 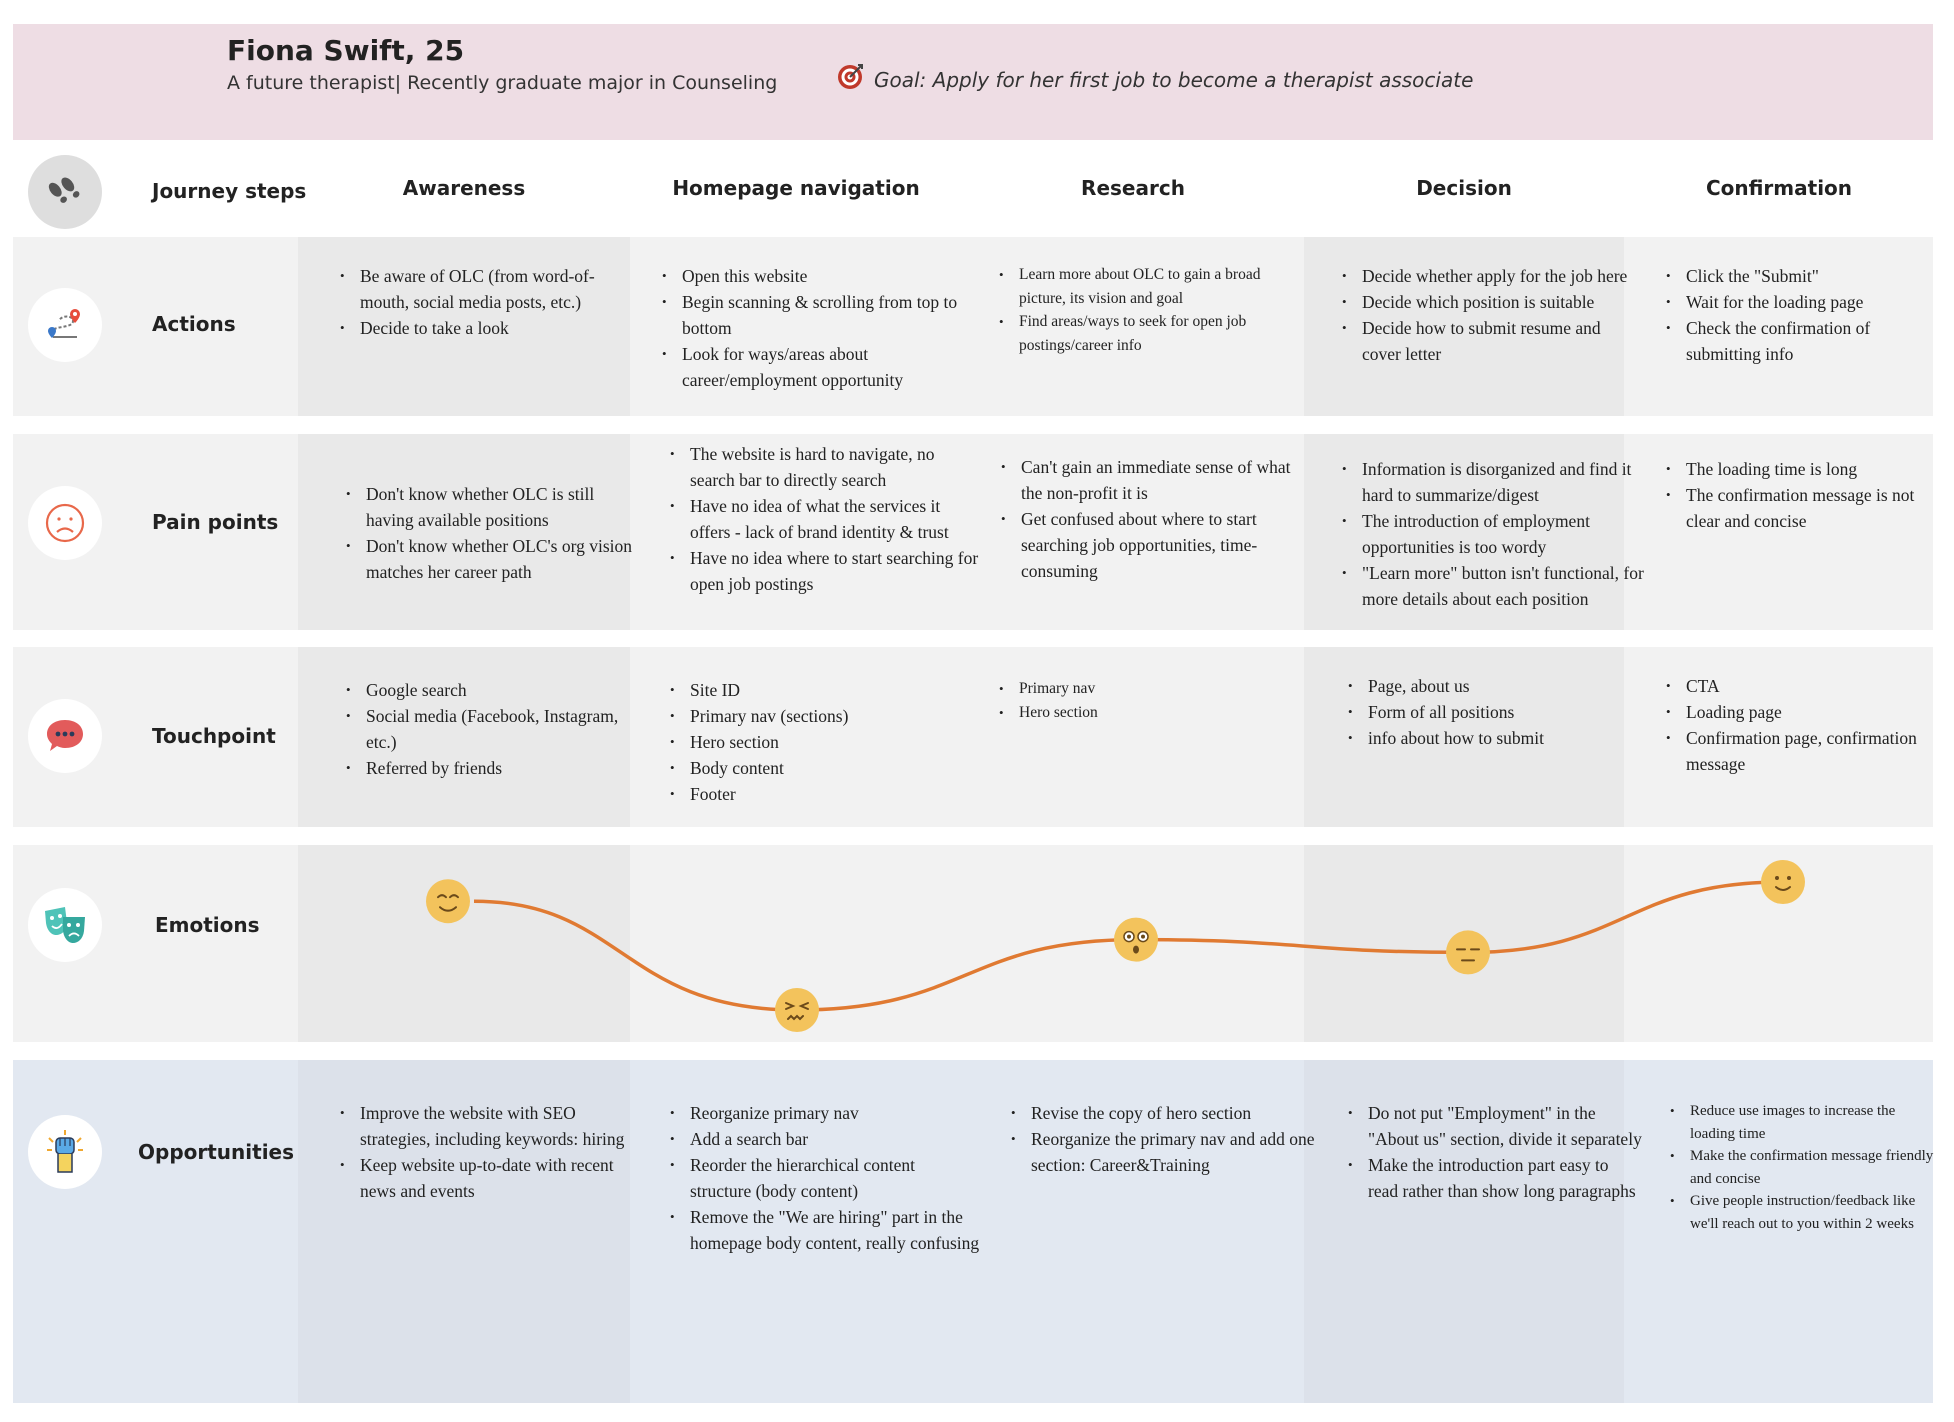 I want to click on list-item: Click the "Submit", so click(x=1807, y=276).